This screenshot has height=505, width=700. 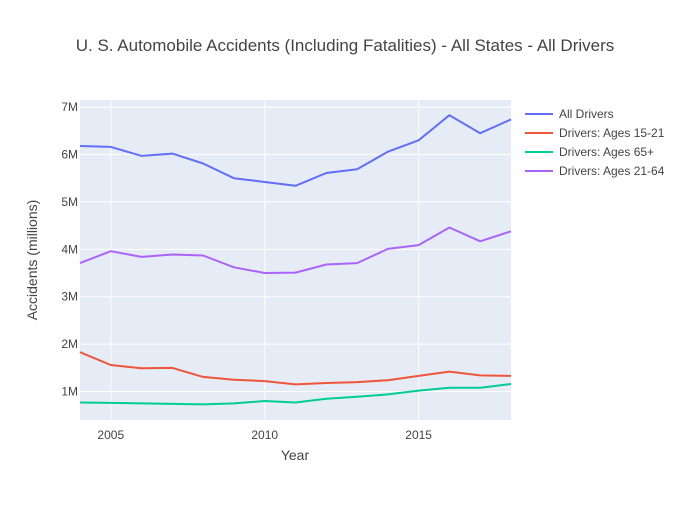 What do you see at coordinates (69, 392) in the screenshot?
I see `y-tick-label: 1M` at bounding box center [69, 392].